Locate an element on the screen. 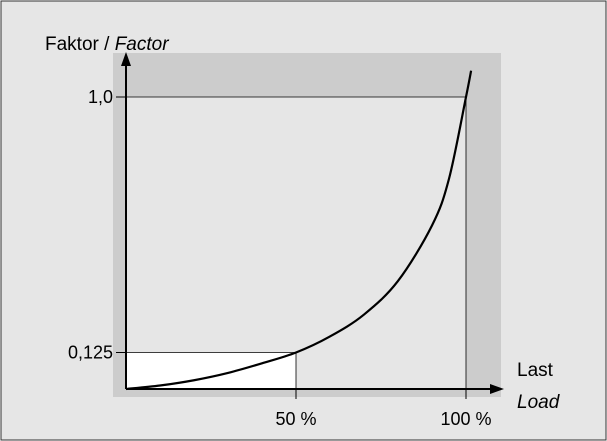 The image size is (607, 441). x-tick-label-right: 100 % is located at coordinates (465, 419).